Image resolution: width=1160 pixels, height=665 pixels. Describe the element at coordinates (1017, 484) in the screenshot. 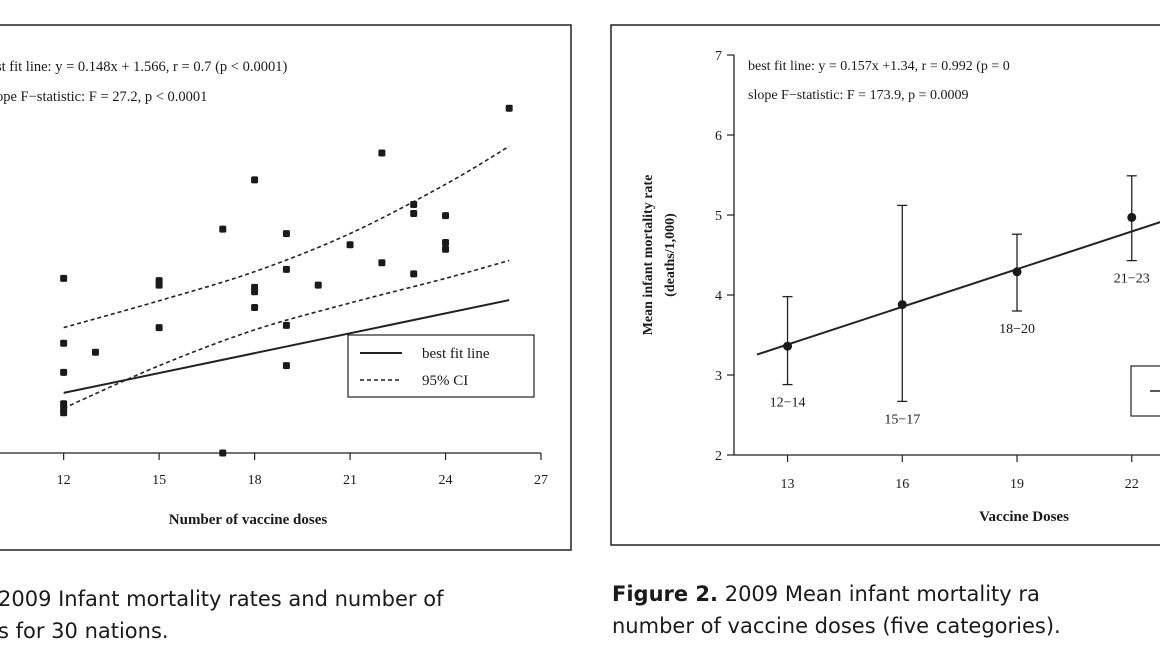

I see `x-tick-label-19: 19` at that location.